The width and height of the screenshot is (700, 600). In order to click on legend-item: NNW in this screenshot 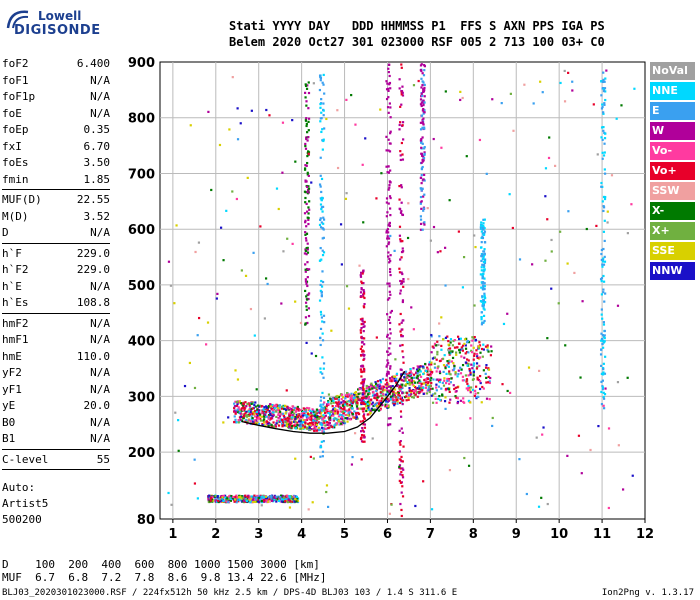, I will do `click(672, 271)`.